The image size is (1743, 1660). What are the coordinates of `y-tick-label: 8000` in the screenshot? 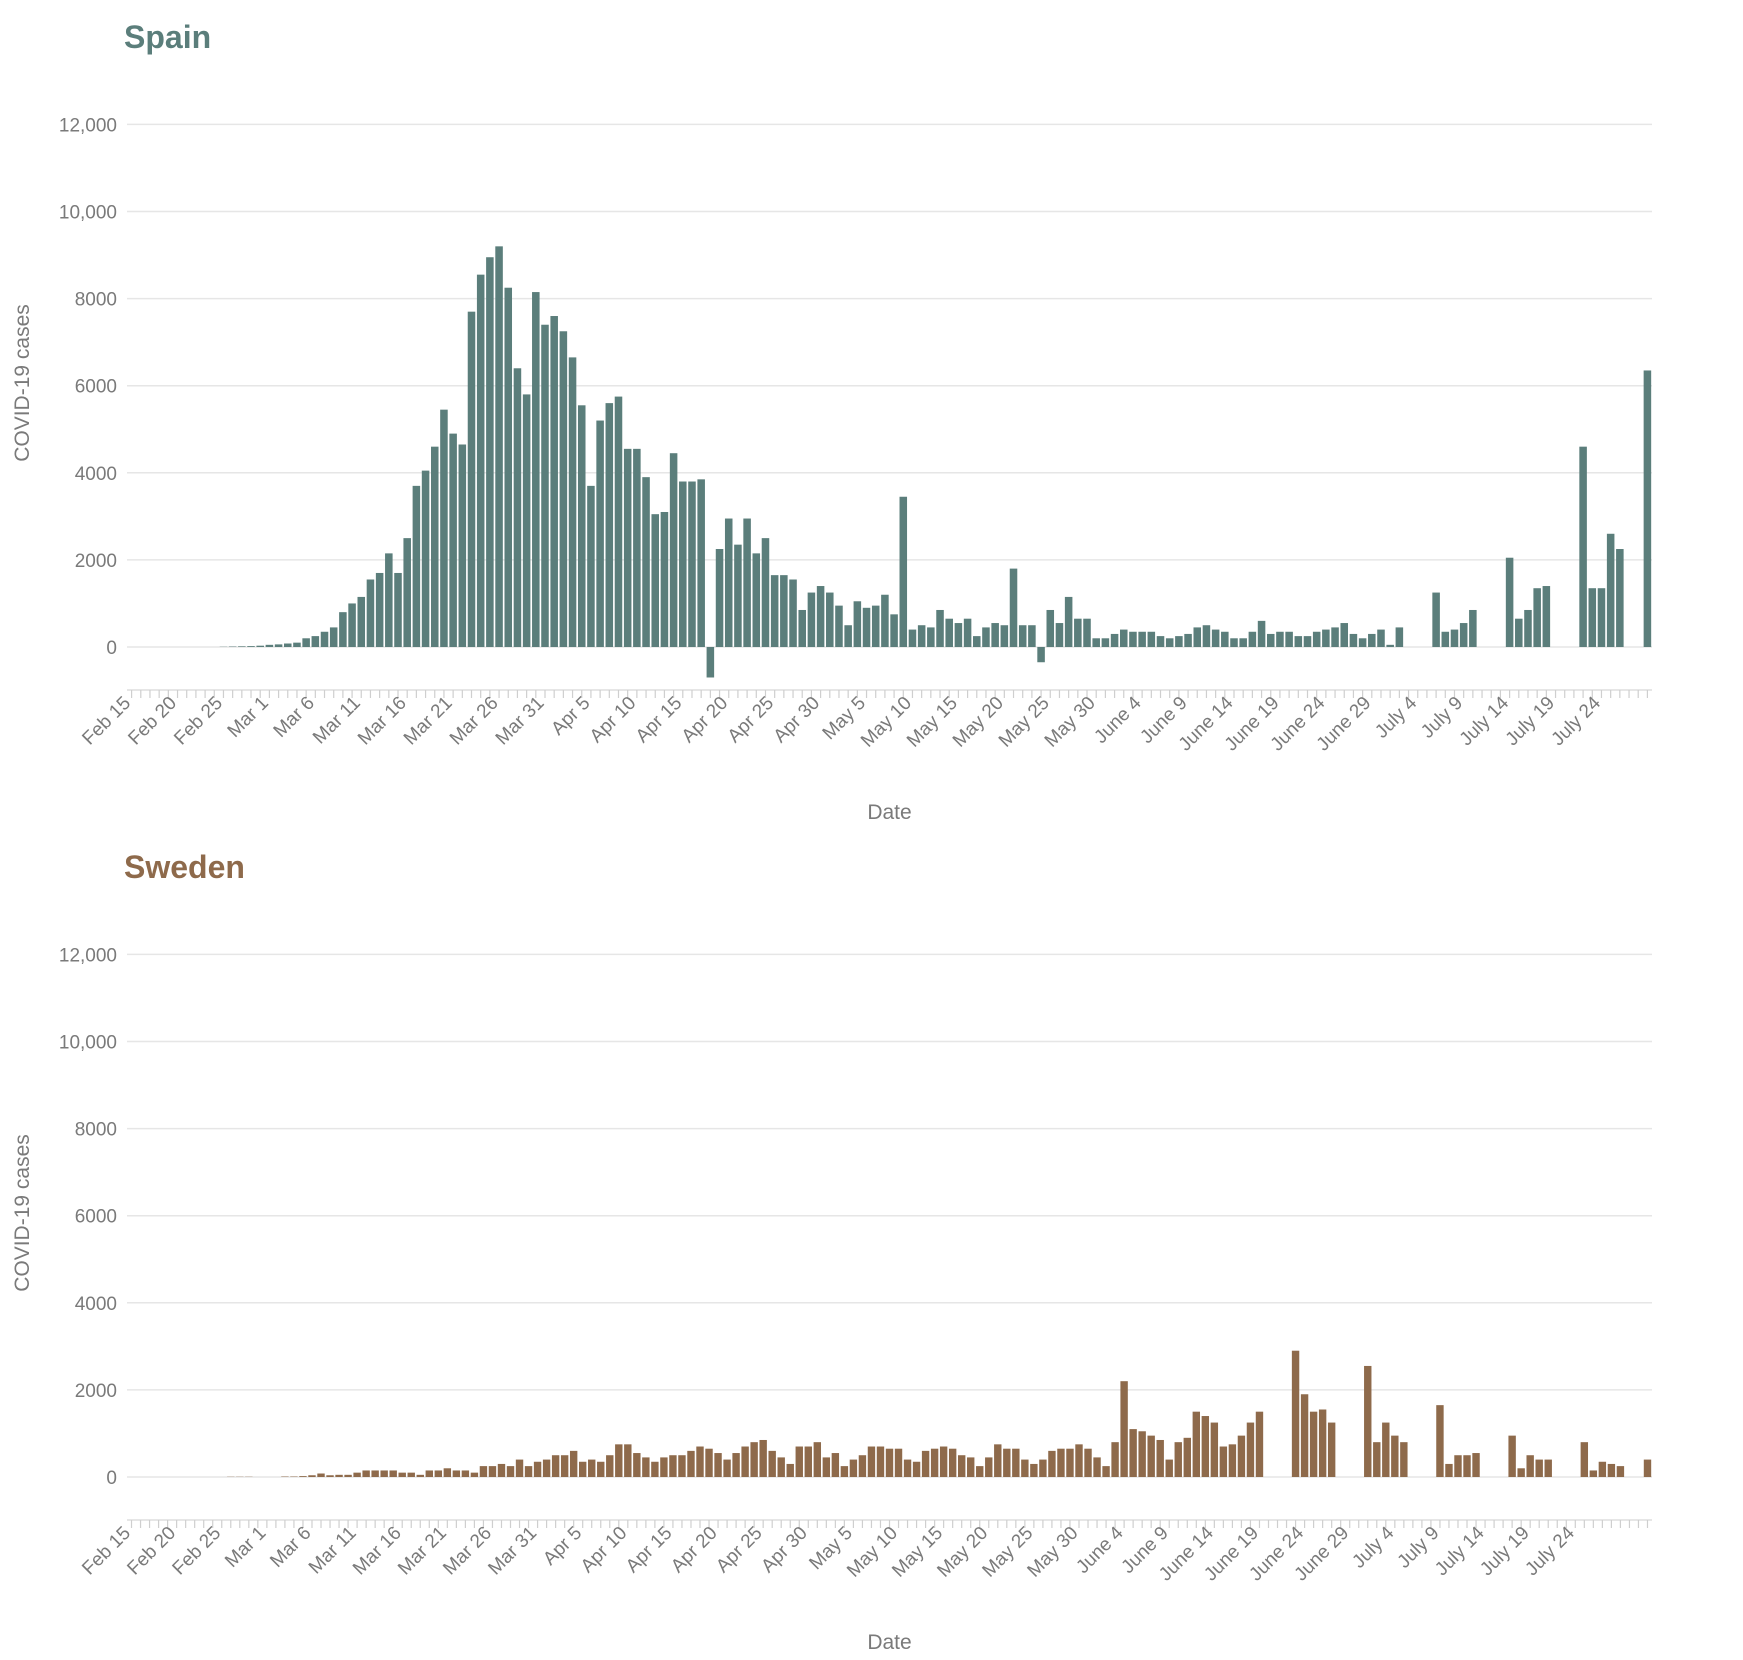 It's located at (96, 300).